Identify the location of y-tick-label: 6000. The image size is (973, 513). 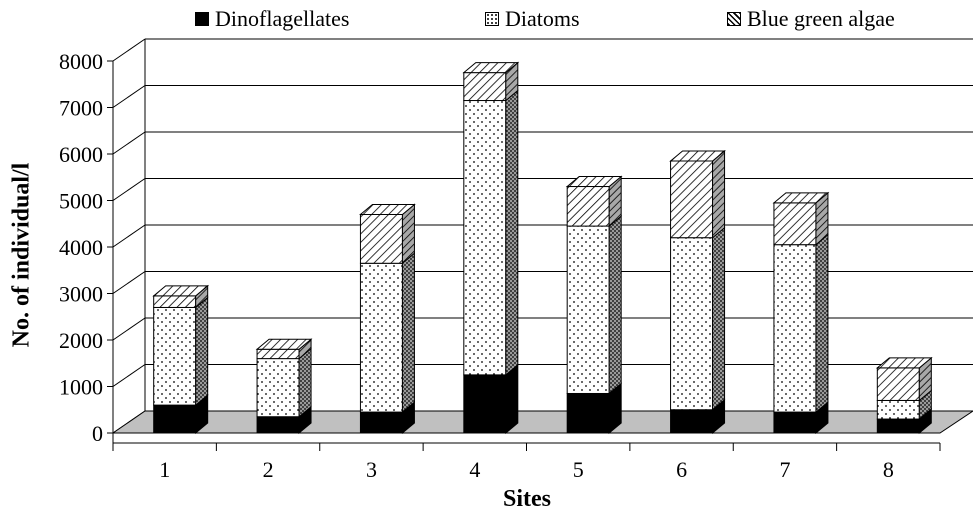
(81, 154).